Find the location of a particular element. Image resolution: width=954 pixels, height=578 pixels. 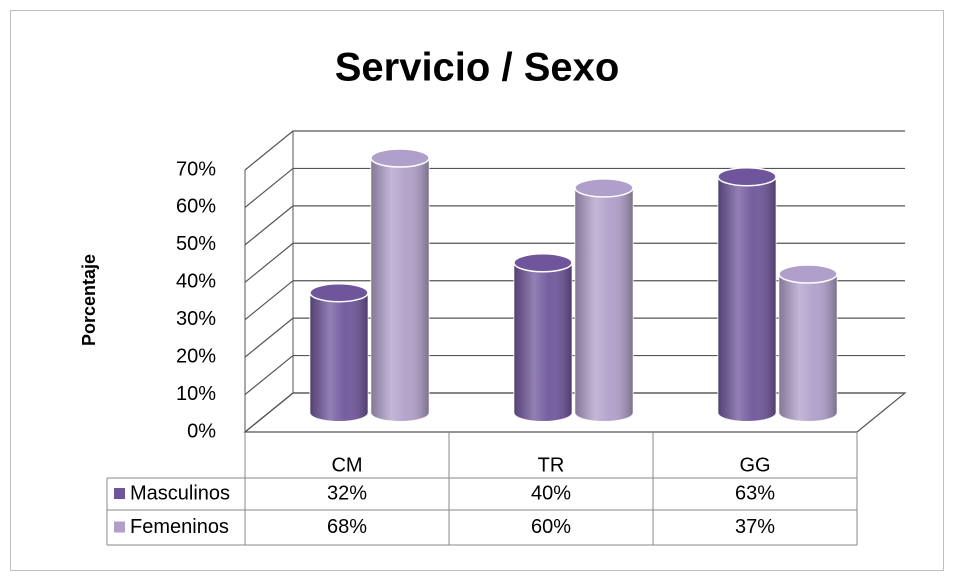

chart-title: Servicio / Sexo is located at coordinates (477, 68).